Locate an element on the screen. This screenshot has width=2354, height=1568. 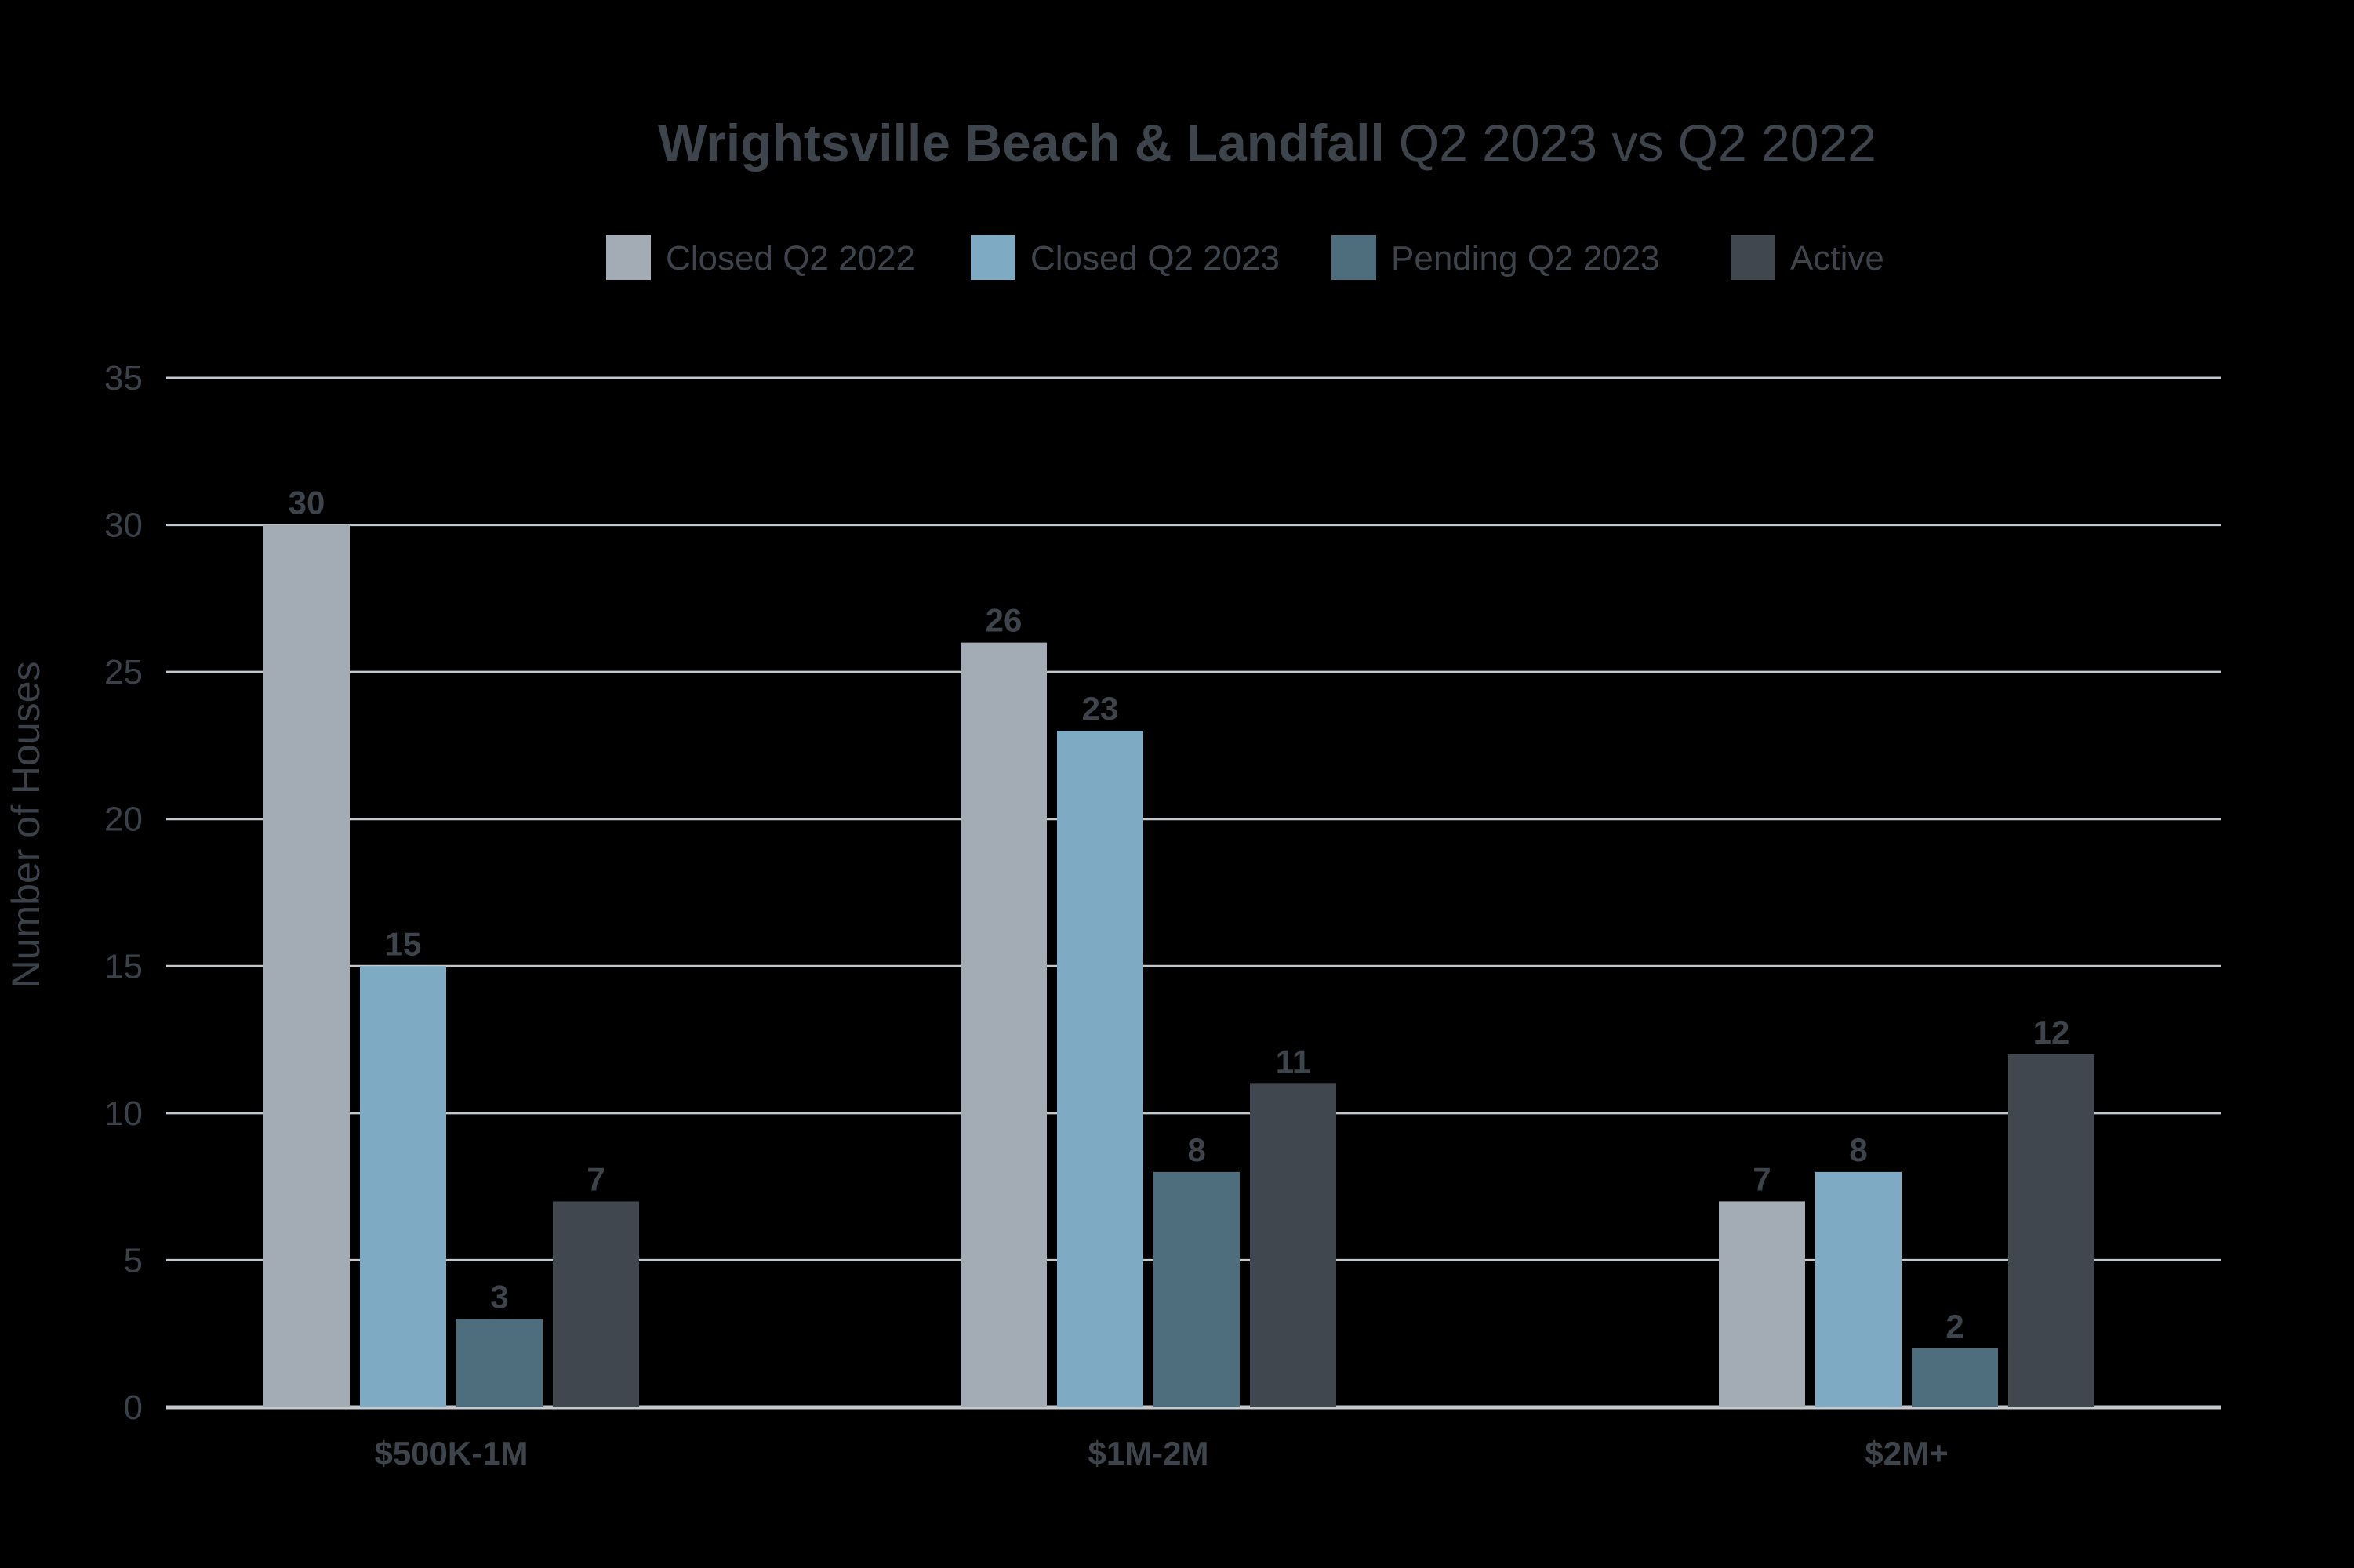
data-label: 2 is located at coordinates (1954, 1326).